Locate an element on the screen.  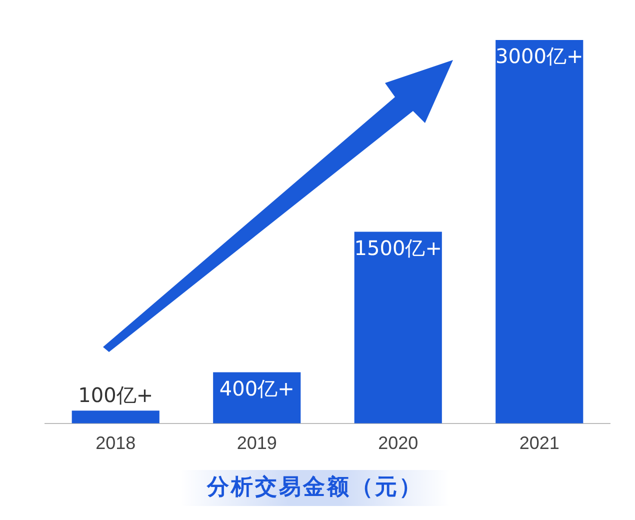
text: 分析交易金额（元） is located at coordinates (315, 488).